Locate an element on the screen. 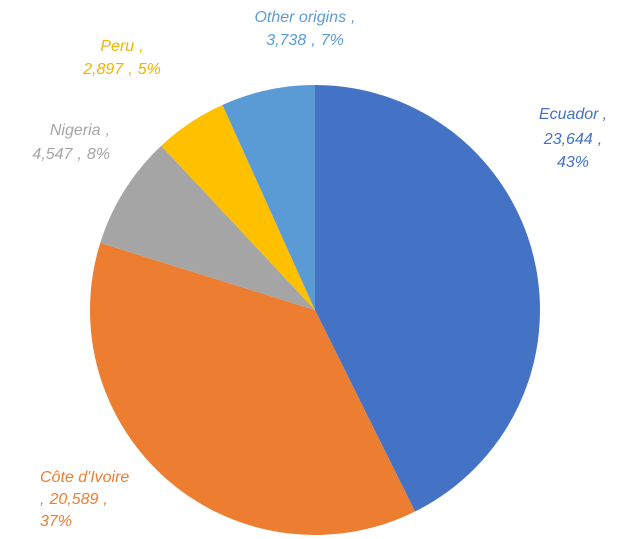 This screenshot has height=539, width=630. data-label: 43% is located at coordinates (573, 162).